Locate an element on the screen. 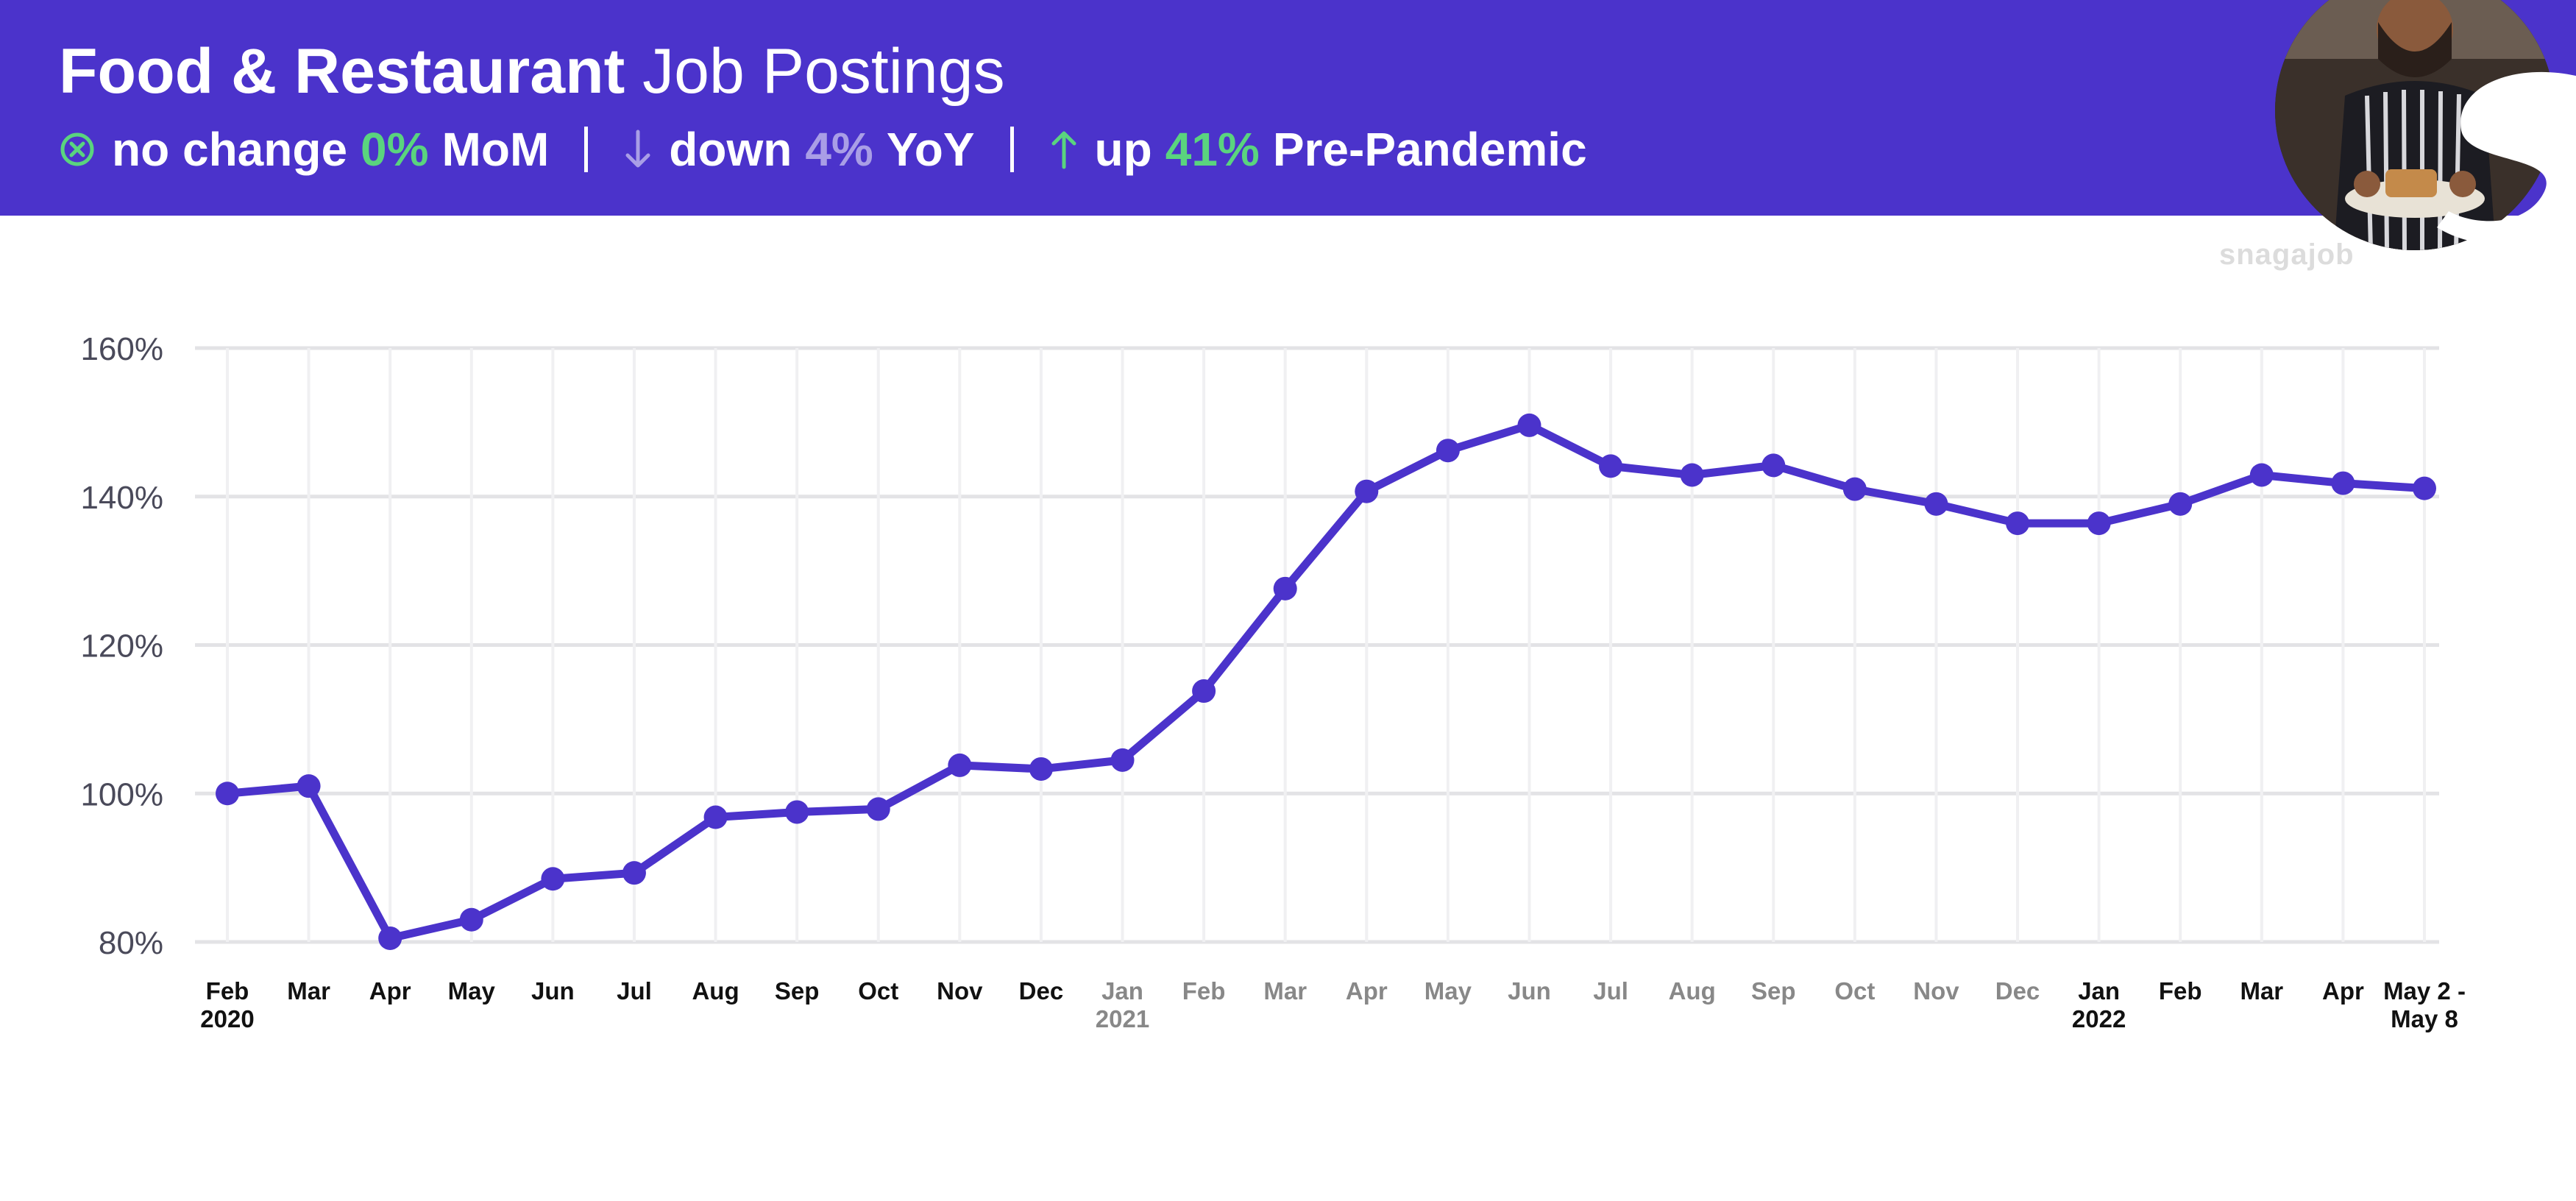 Image resolution: width=2576 pixels, height=1201 pixels. stat-prepandemic: up 41% Pre-Pandemic is located at coordinates (1318, 150).